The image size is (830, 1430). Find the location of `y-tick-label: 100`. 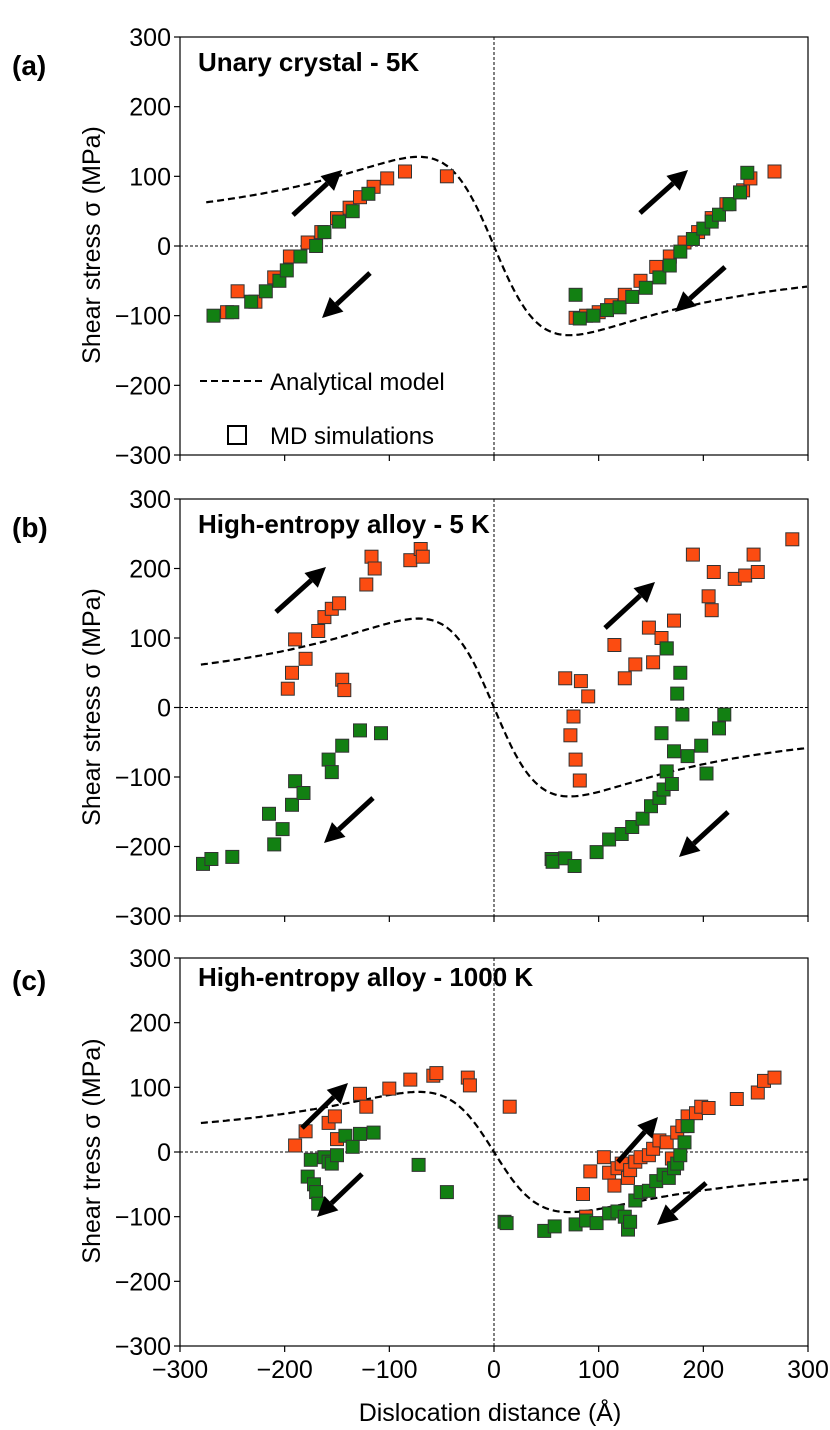

y-tick-label: 100 is located at coordinates (150, 639).